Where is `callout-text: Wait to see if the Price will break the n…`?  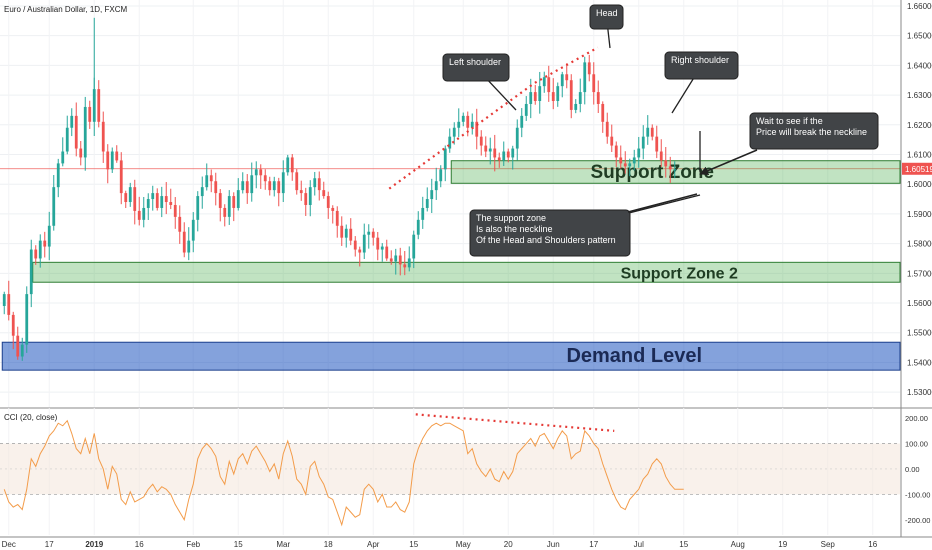
callout-text: Wait to see if the Price will break the n… is located at coordinates (811, 126).